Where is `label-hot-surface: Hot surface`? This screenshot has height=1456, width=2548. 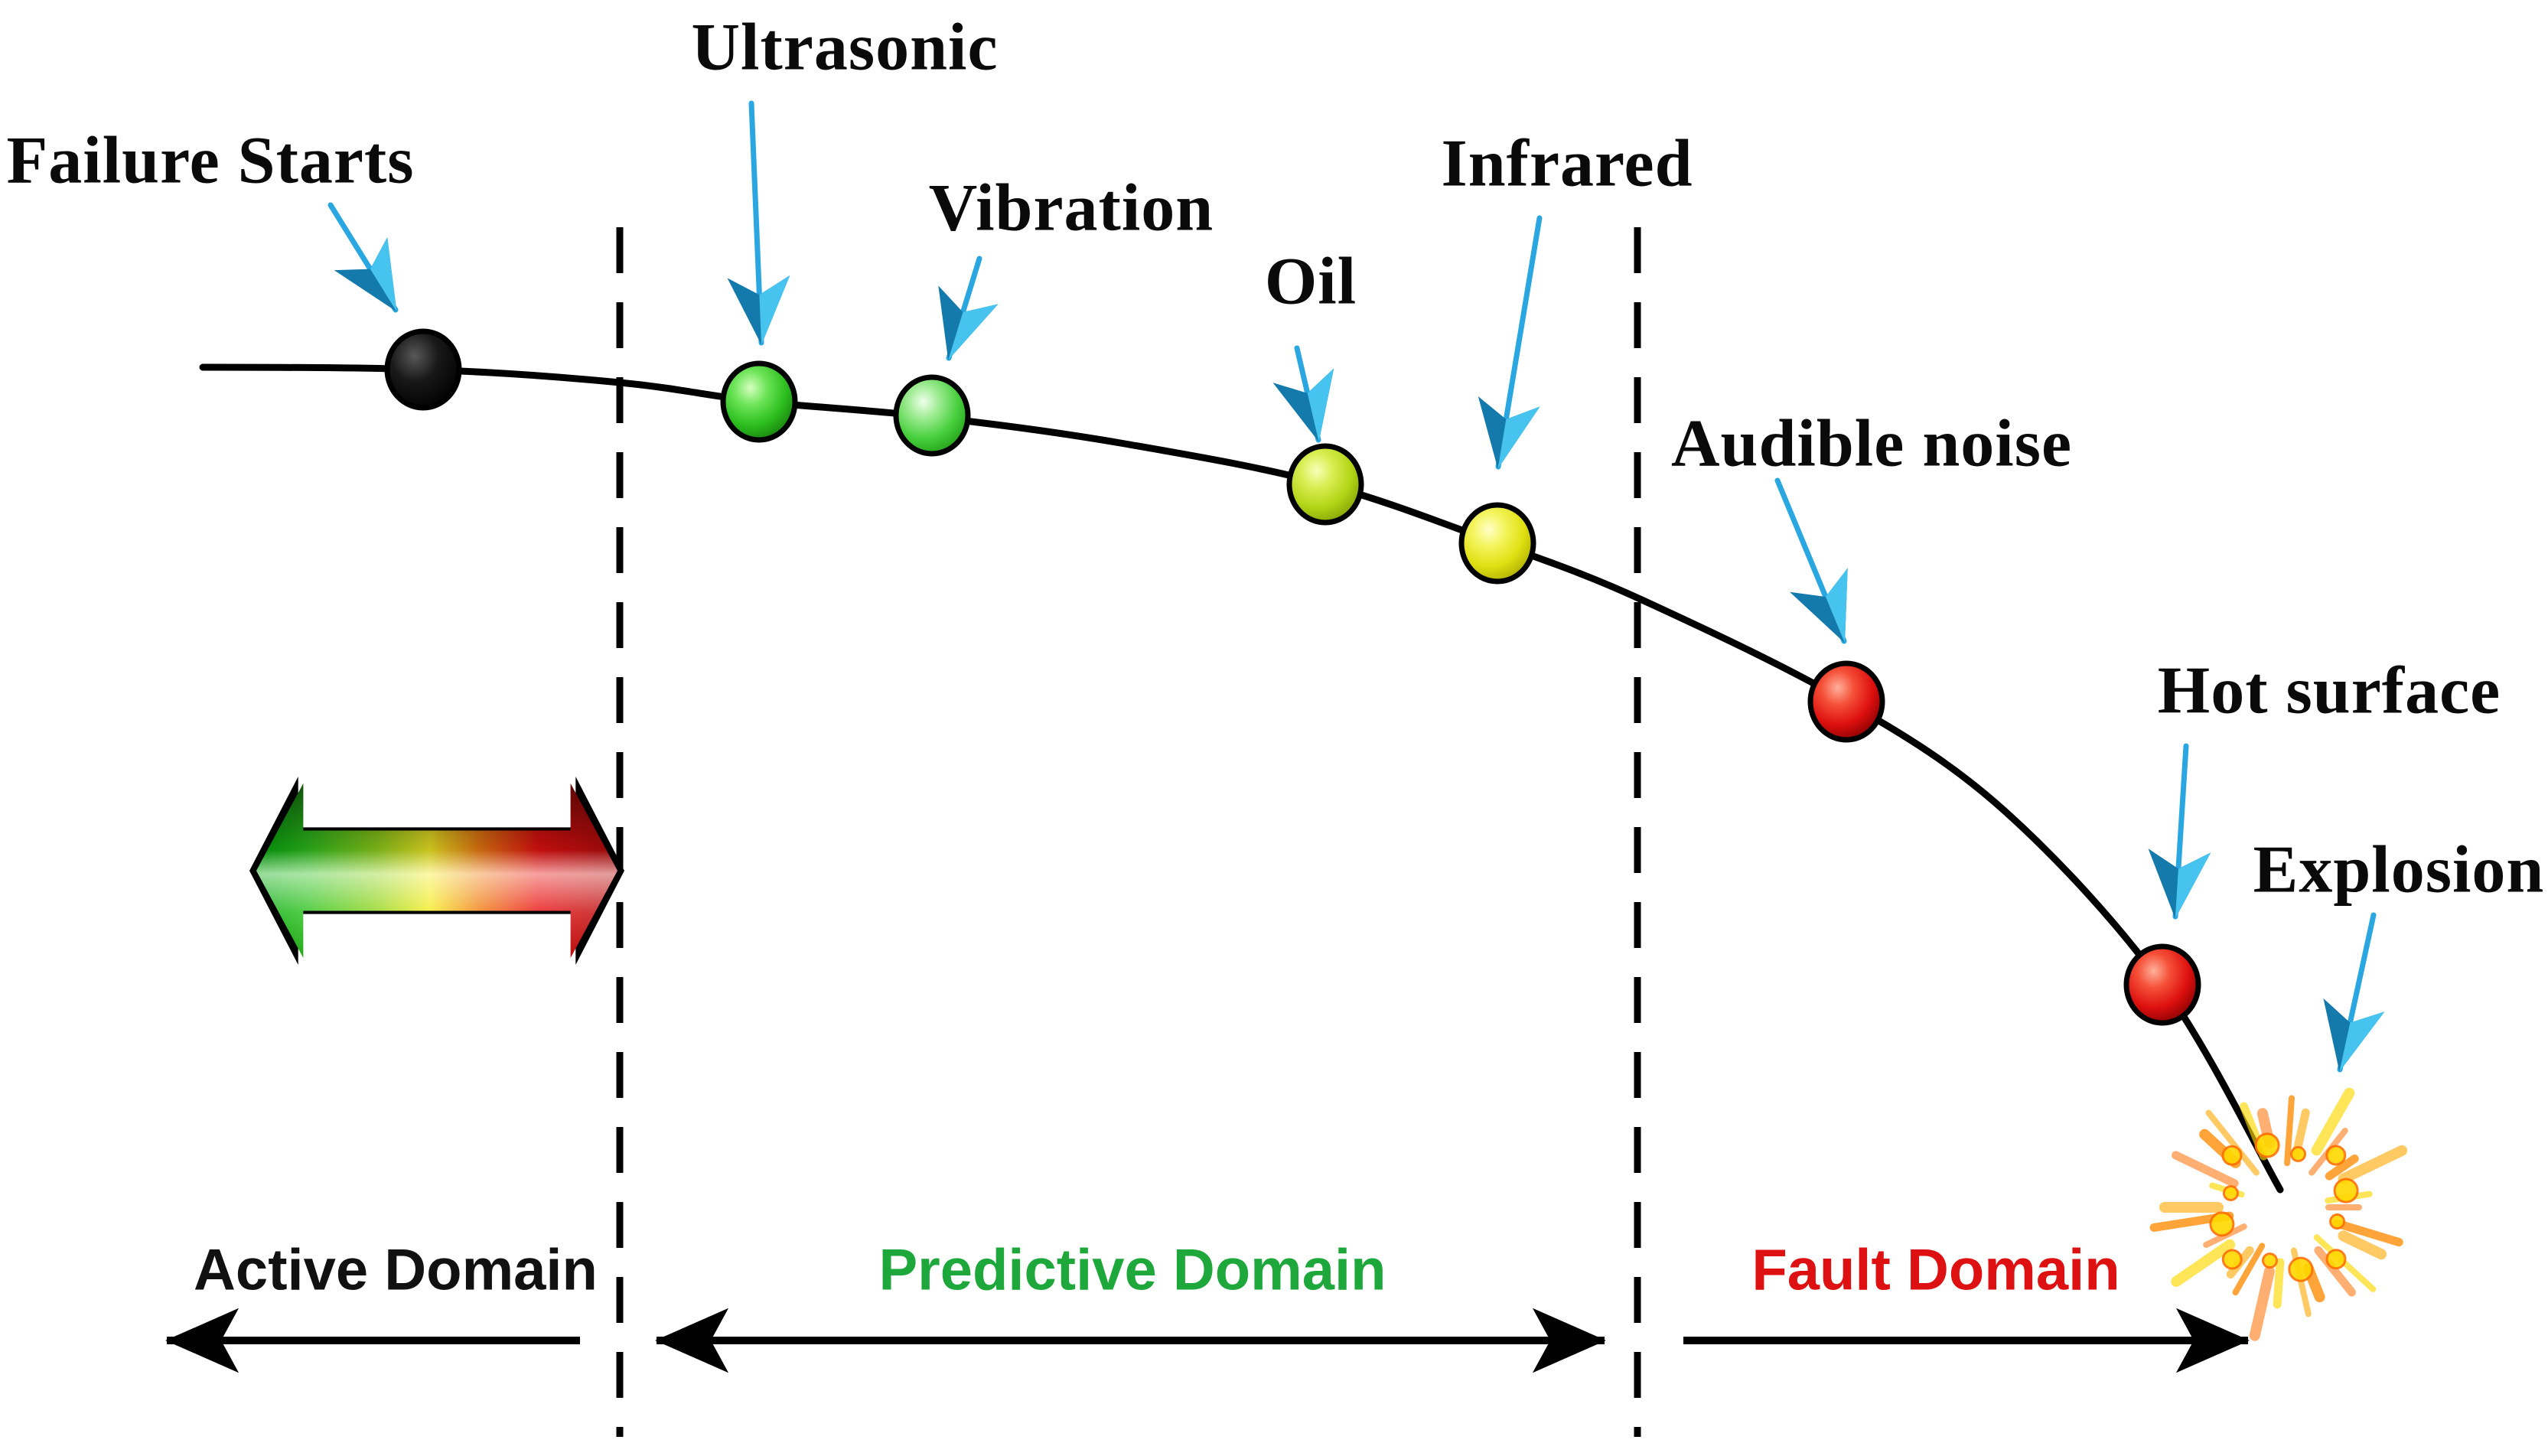 label-hot-surface: Hot surface is located at coordinates (2329, 690).